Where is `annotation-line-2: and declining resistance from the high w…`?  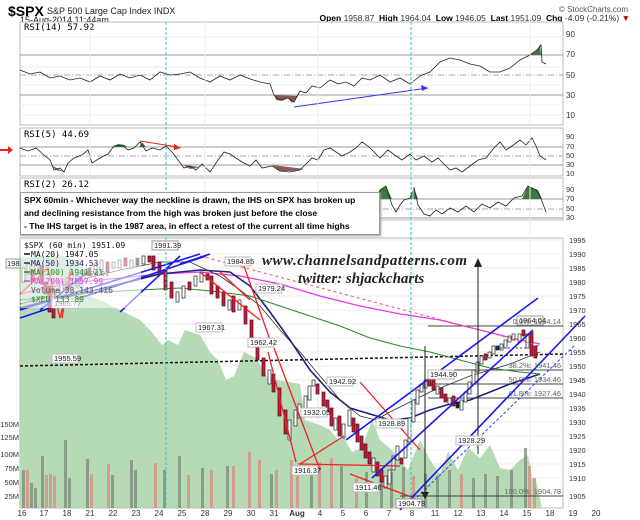
annotation-line-2: and declining resistance from the high w… is located at coordinates (171, 213).